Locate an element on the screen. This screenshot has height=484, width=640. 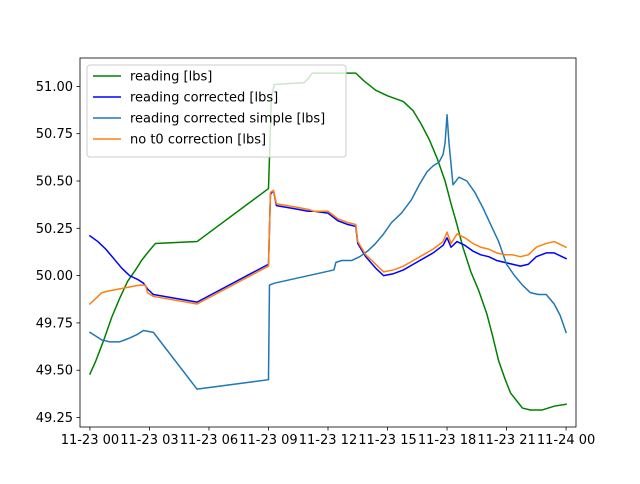
x-tick-label-1: 11-23 03 is located at coordinates (149, 440).